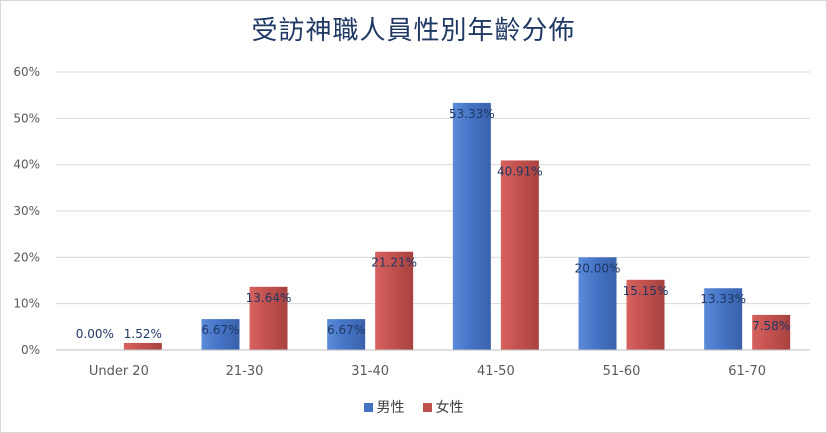 The width and height of the screenshot is (827, 433). Describe the element at coordinates (26, 118) in the screenshot. I see `y-tick-label: 50%` at that location.